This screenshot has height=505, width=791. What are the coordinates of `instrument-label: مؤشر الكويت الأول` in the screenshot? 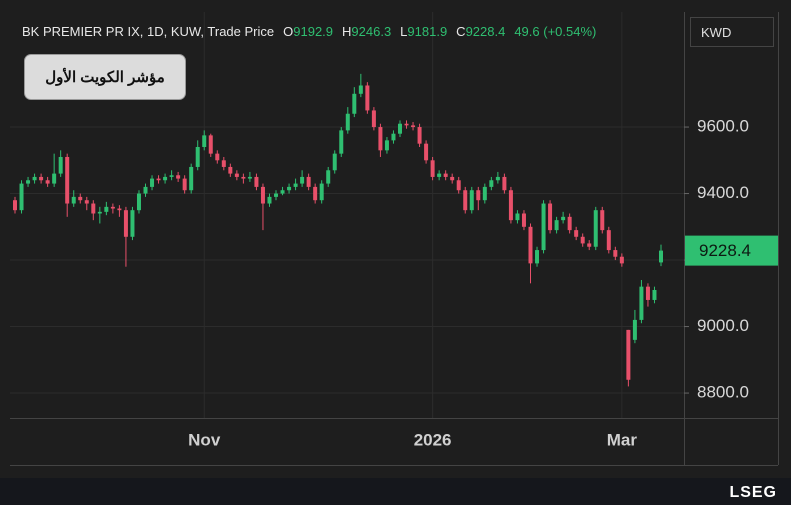 It's located at (105, 77).